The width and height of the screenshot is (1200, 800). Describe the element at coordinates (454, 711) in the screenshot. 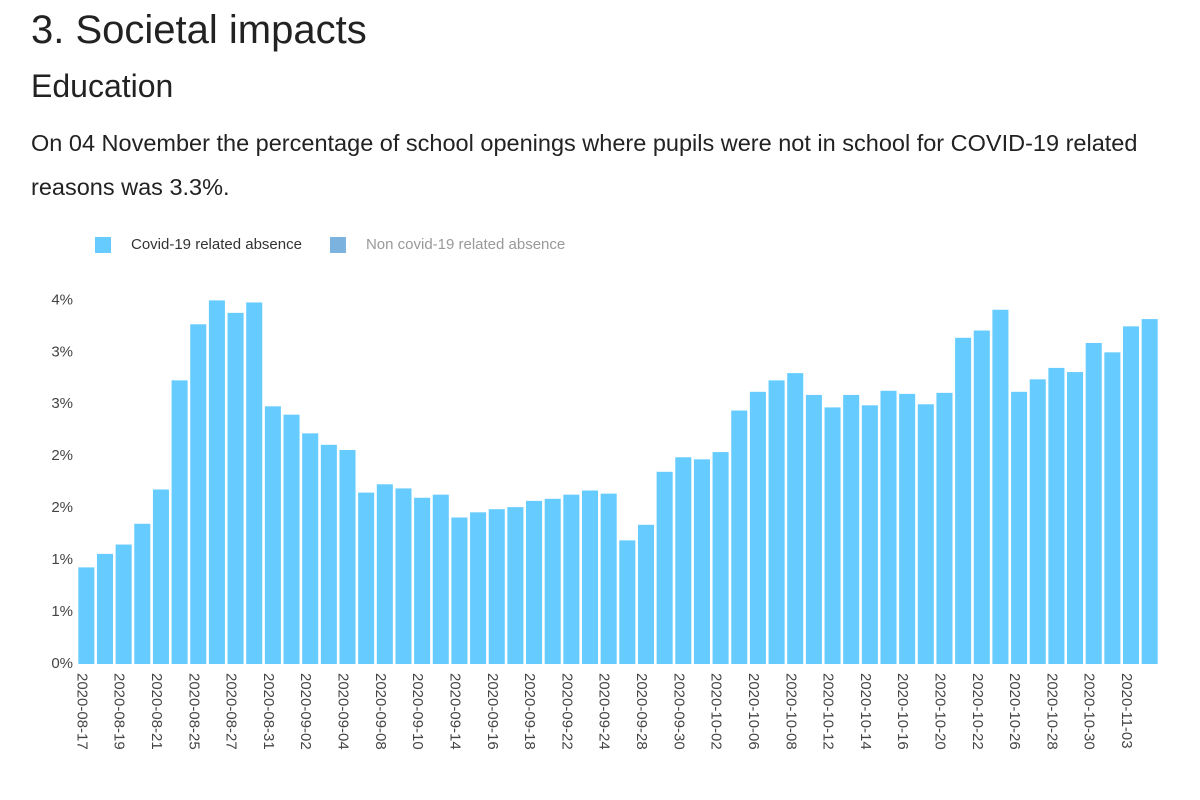

I see `x-tick-label: 2020-09-14` at that location.